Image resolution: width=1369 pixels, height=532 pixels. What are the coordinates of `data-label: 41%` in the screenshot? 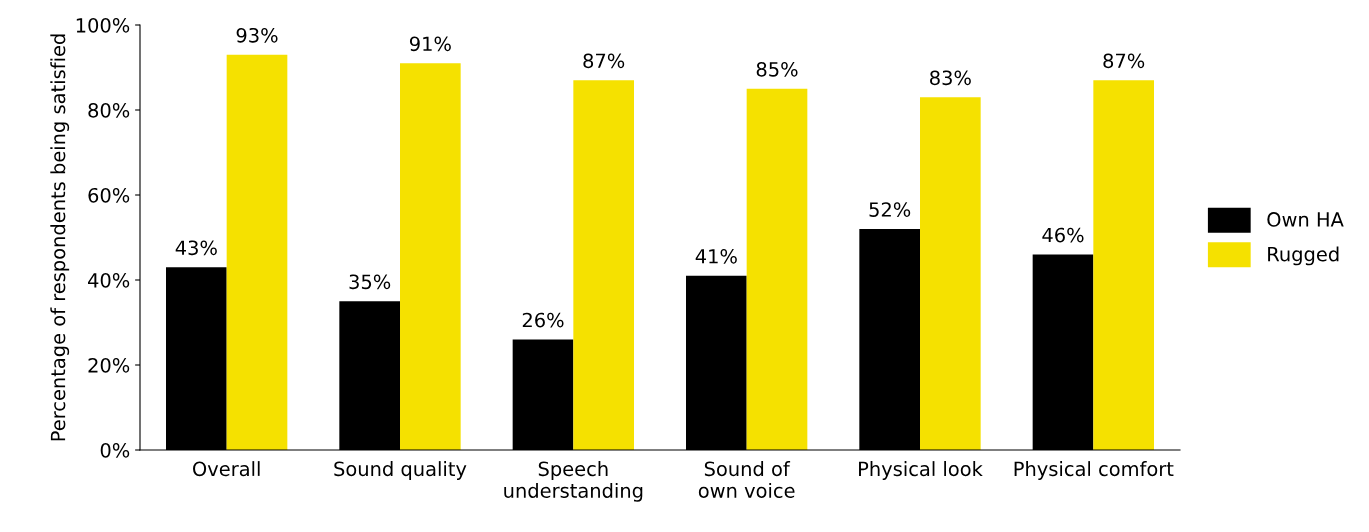 It's located at (716, 256).